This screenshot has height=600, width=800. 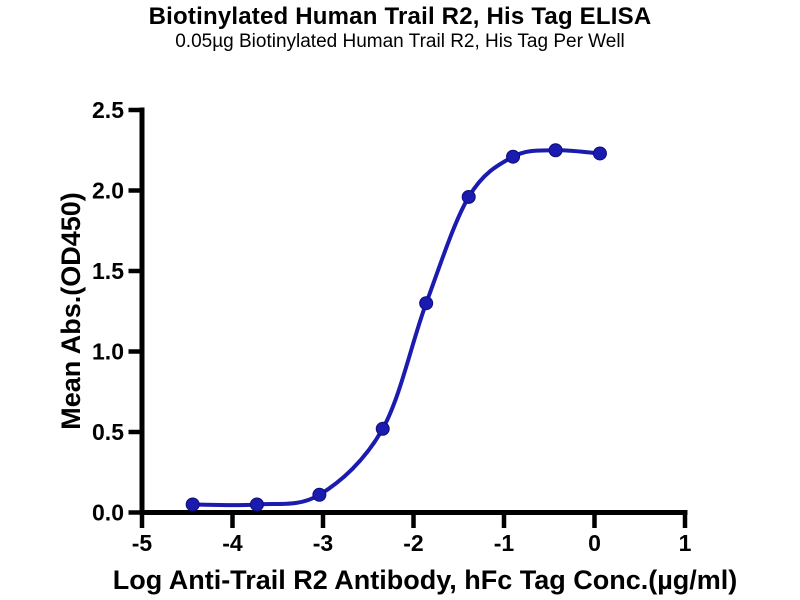 What do you see at coordinates (108, 311) in the screenshot?
I see `y-axis-tick-labels: 0.0 0.5 1.0 1.5 2.0 2.5` at bounding box center [108, 311].